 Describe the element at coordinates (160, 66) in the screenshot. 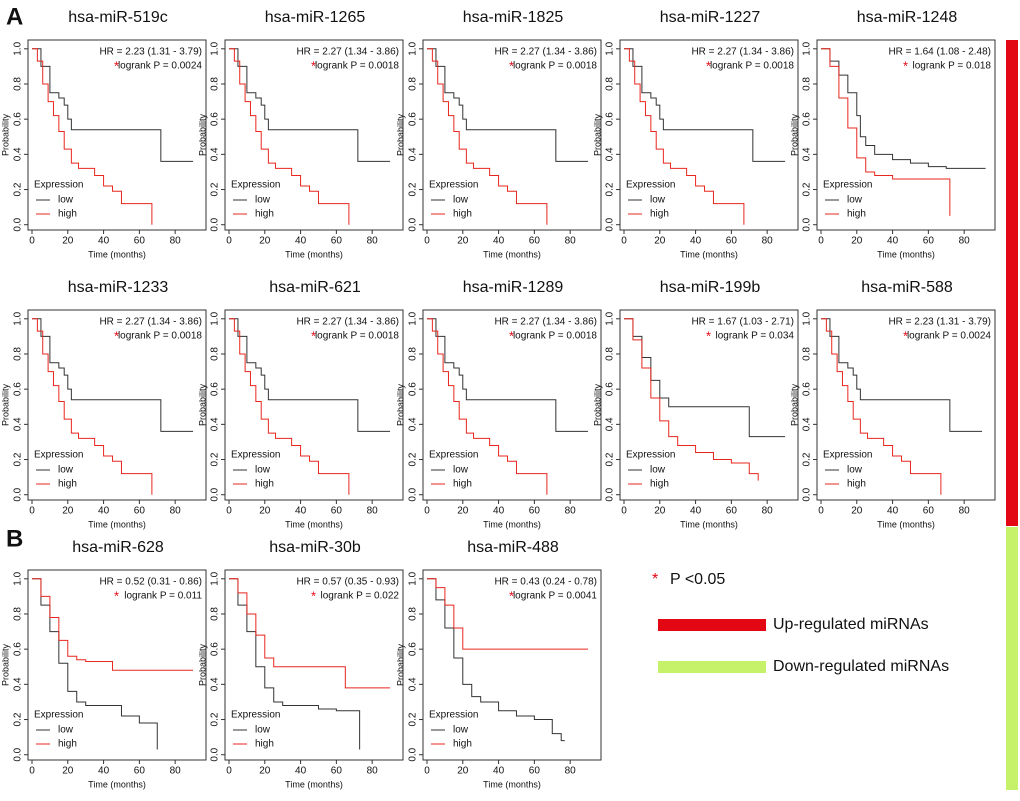

I see `logrank-text: logrank P = 0.0024` at that location.